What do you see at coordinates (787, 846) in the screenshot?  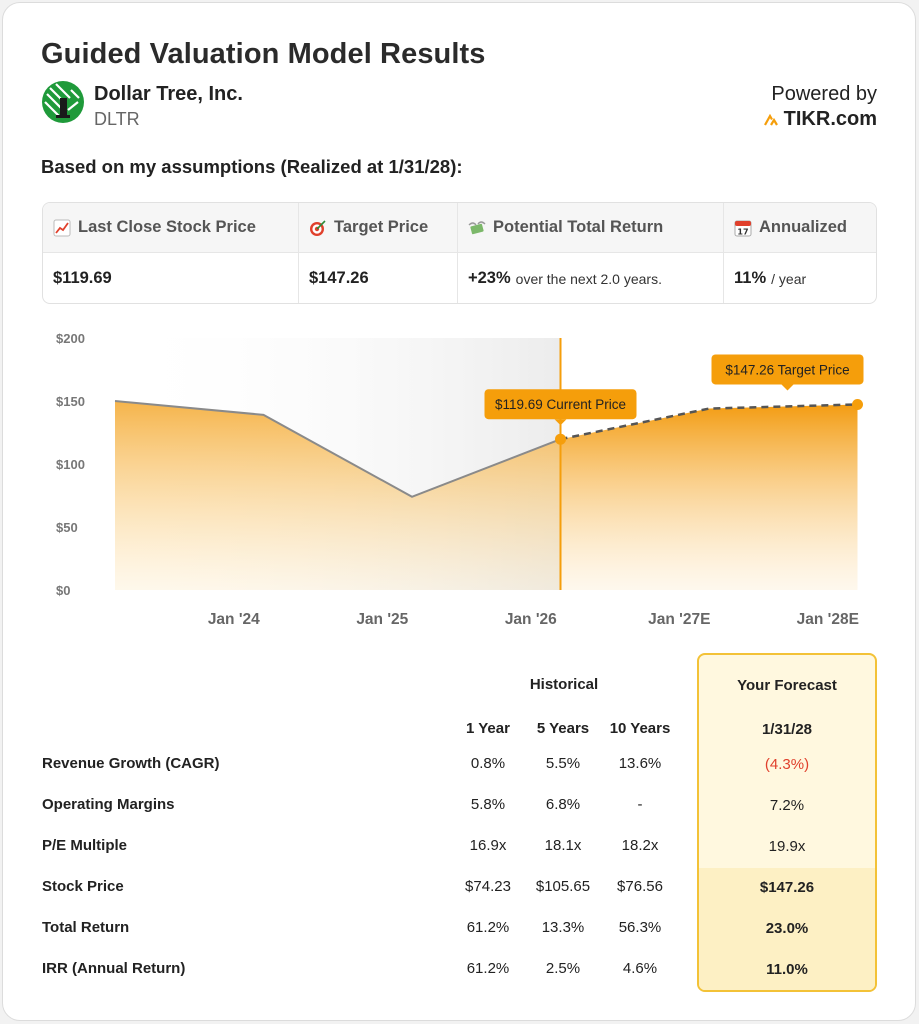 I see `cell-forecast: 19.9x` at bounding box center [787, 846].